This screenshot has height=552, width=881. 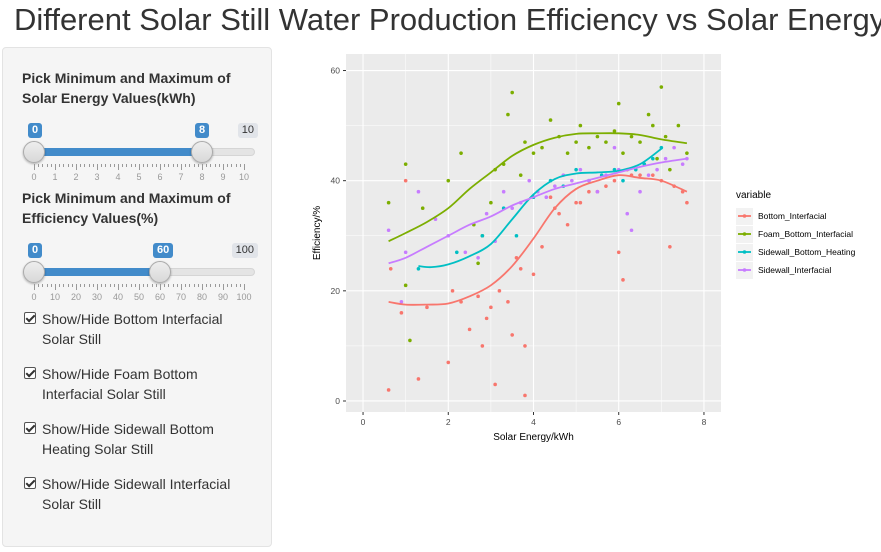 What do you see at coordinates (753, 195) in the screenshot?
I see `legend-title: variable` at bounding box center [753, 195].